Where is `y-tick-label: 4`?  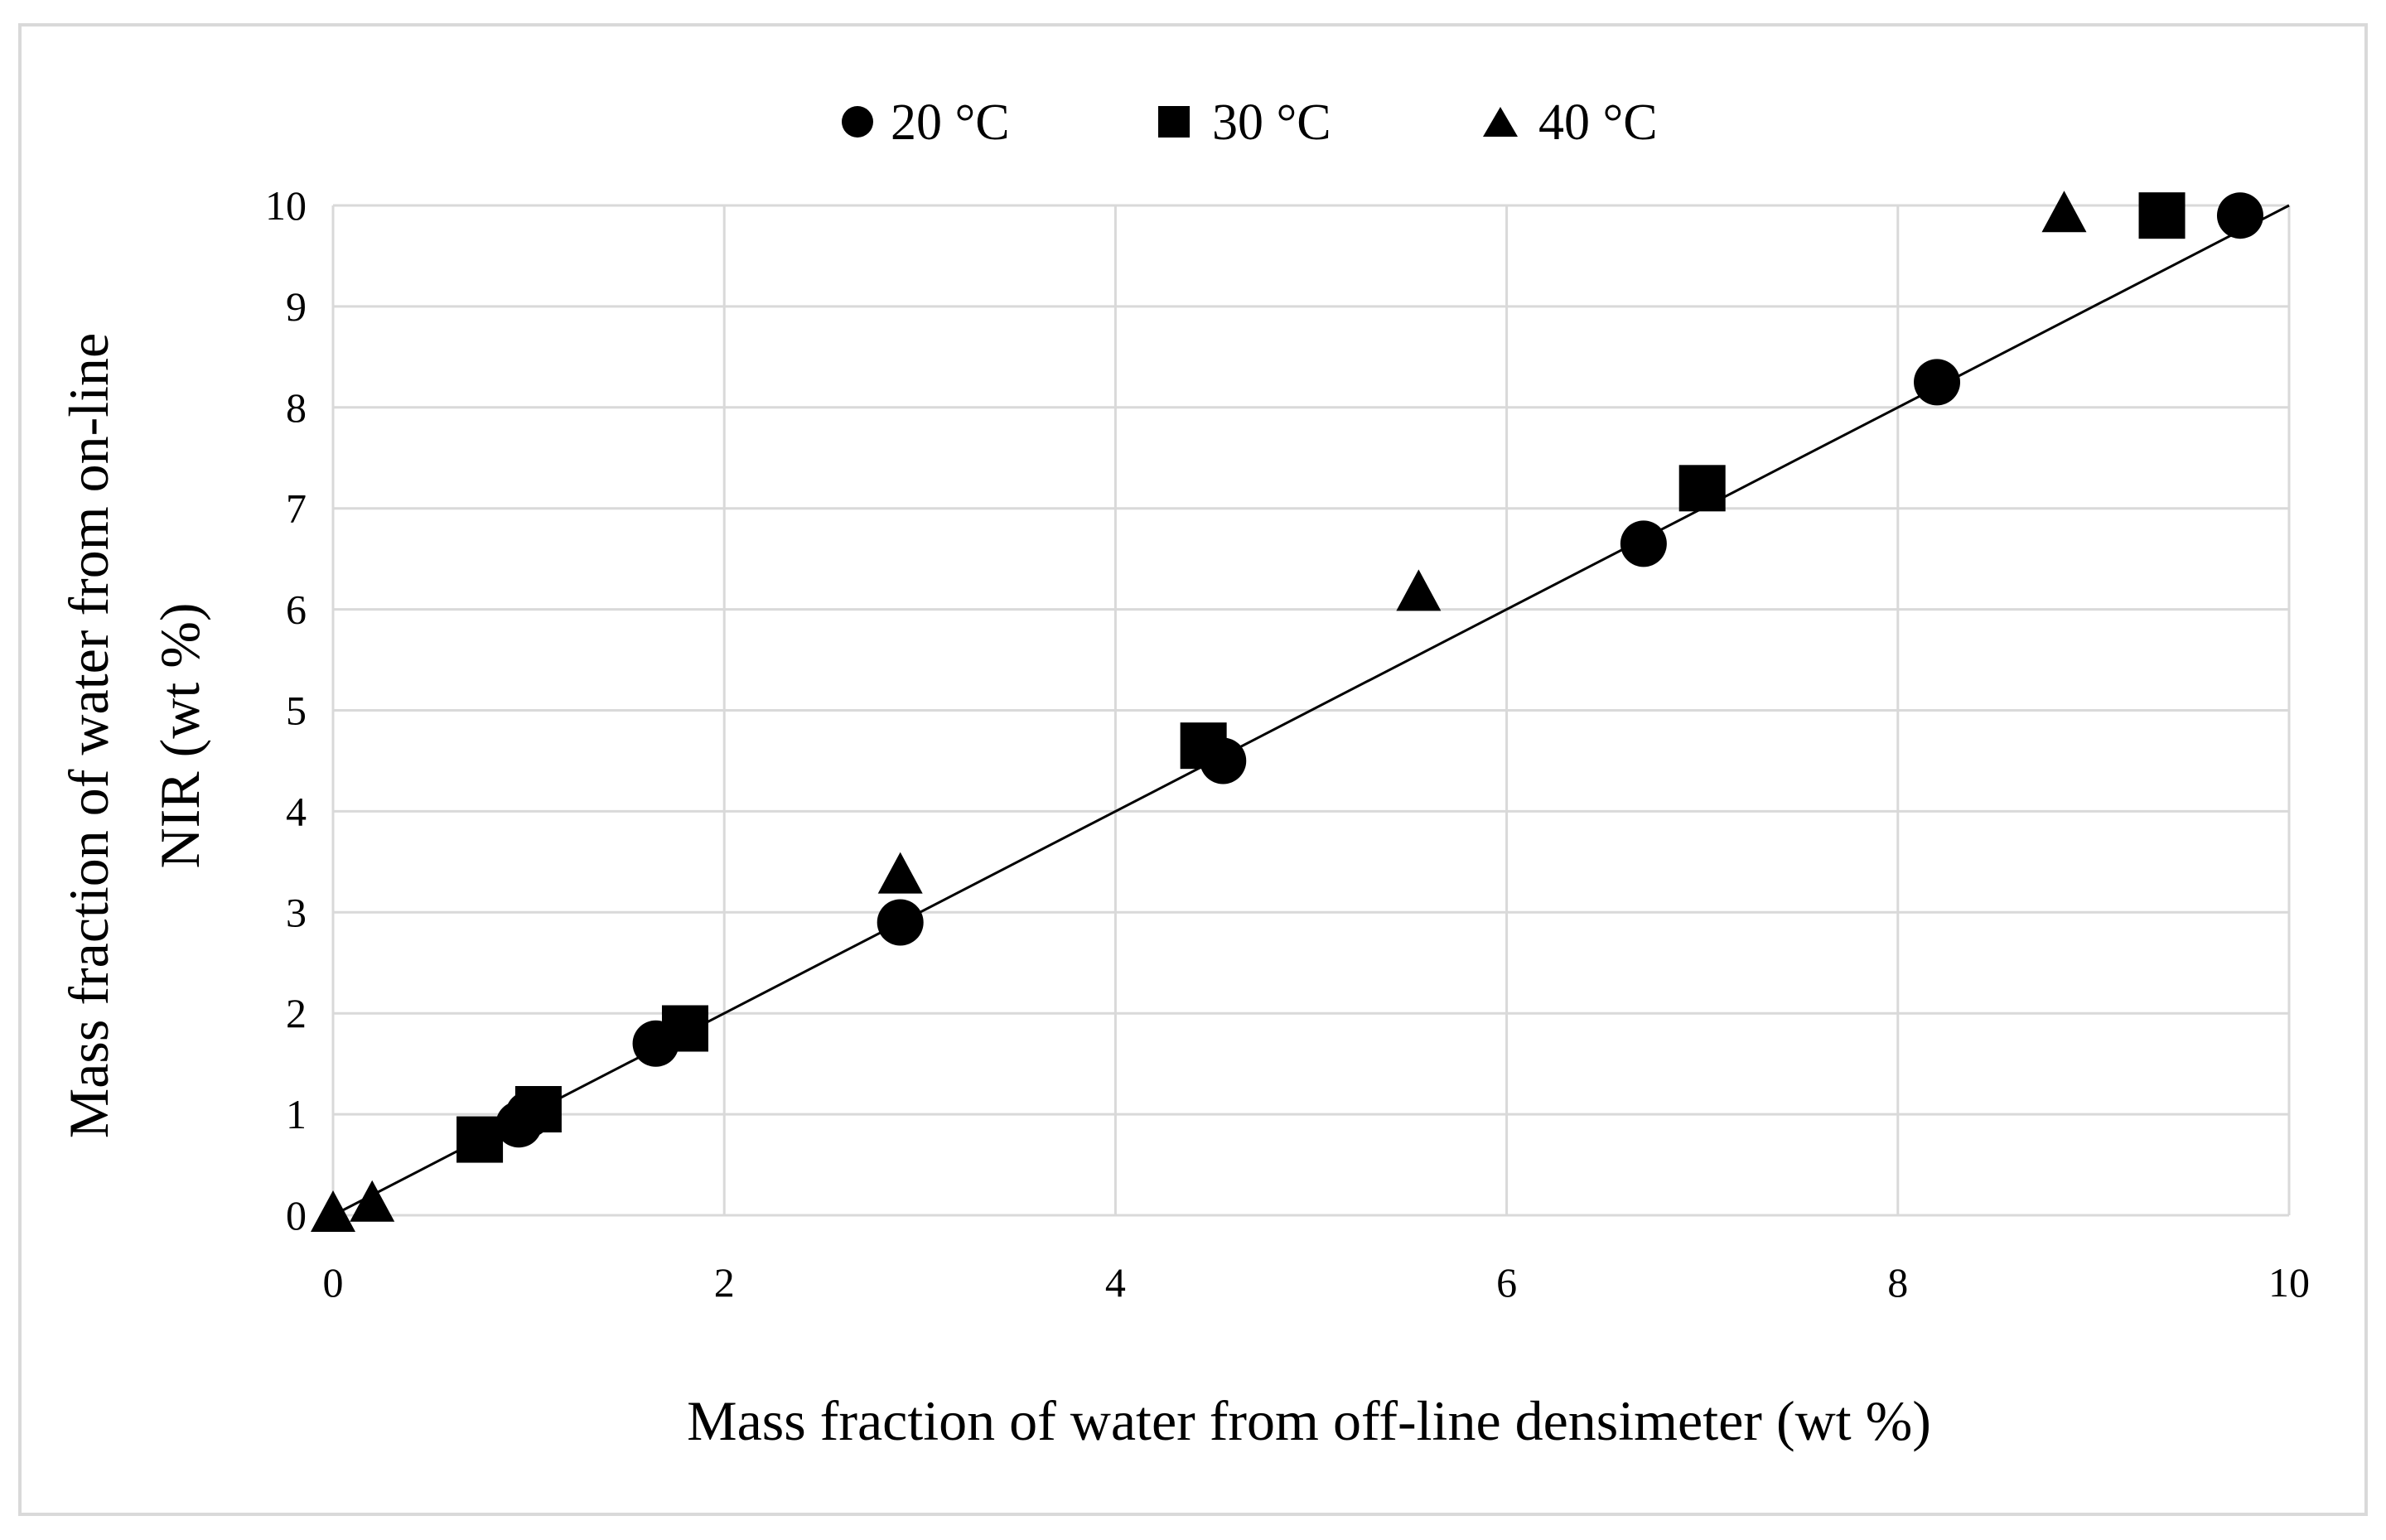
y-tick-label: 4 is located at coordinates (297, 811).